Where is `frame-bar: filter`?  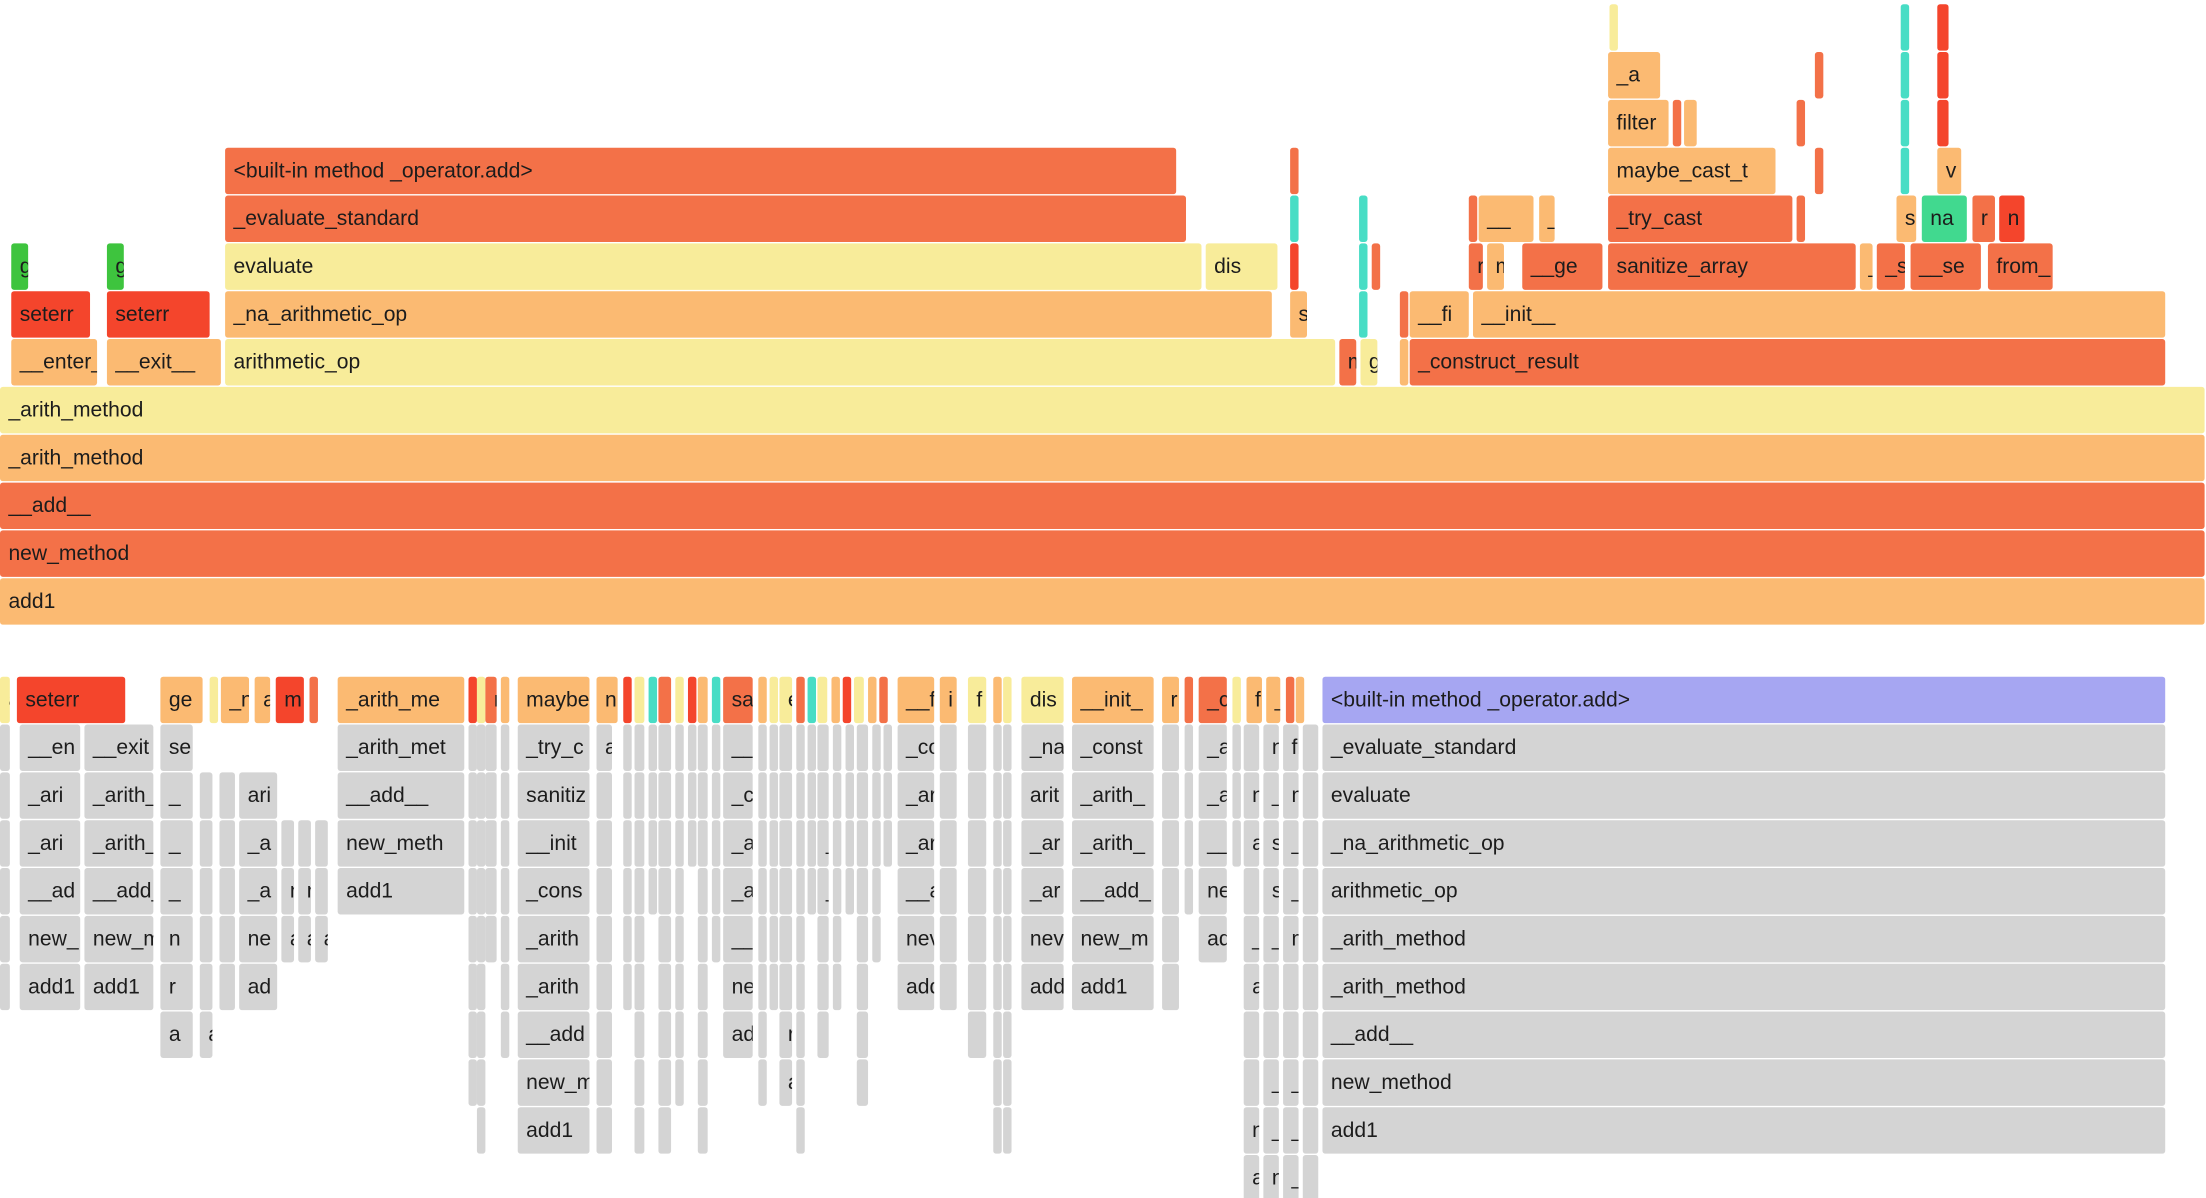 frame-bar: filter is located at coordinates (1638, 123).